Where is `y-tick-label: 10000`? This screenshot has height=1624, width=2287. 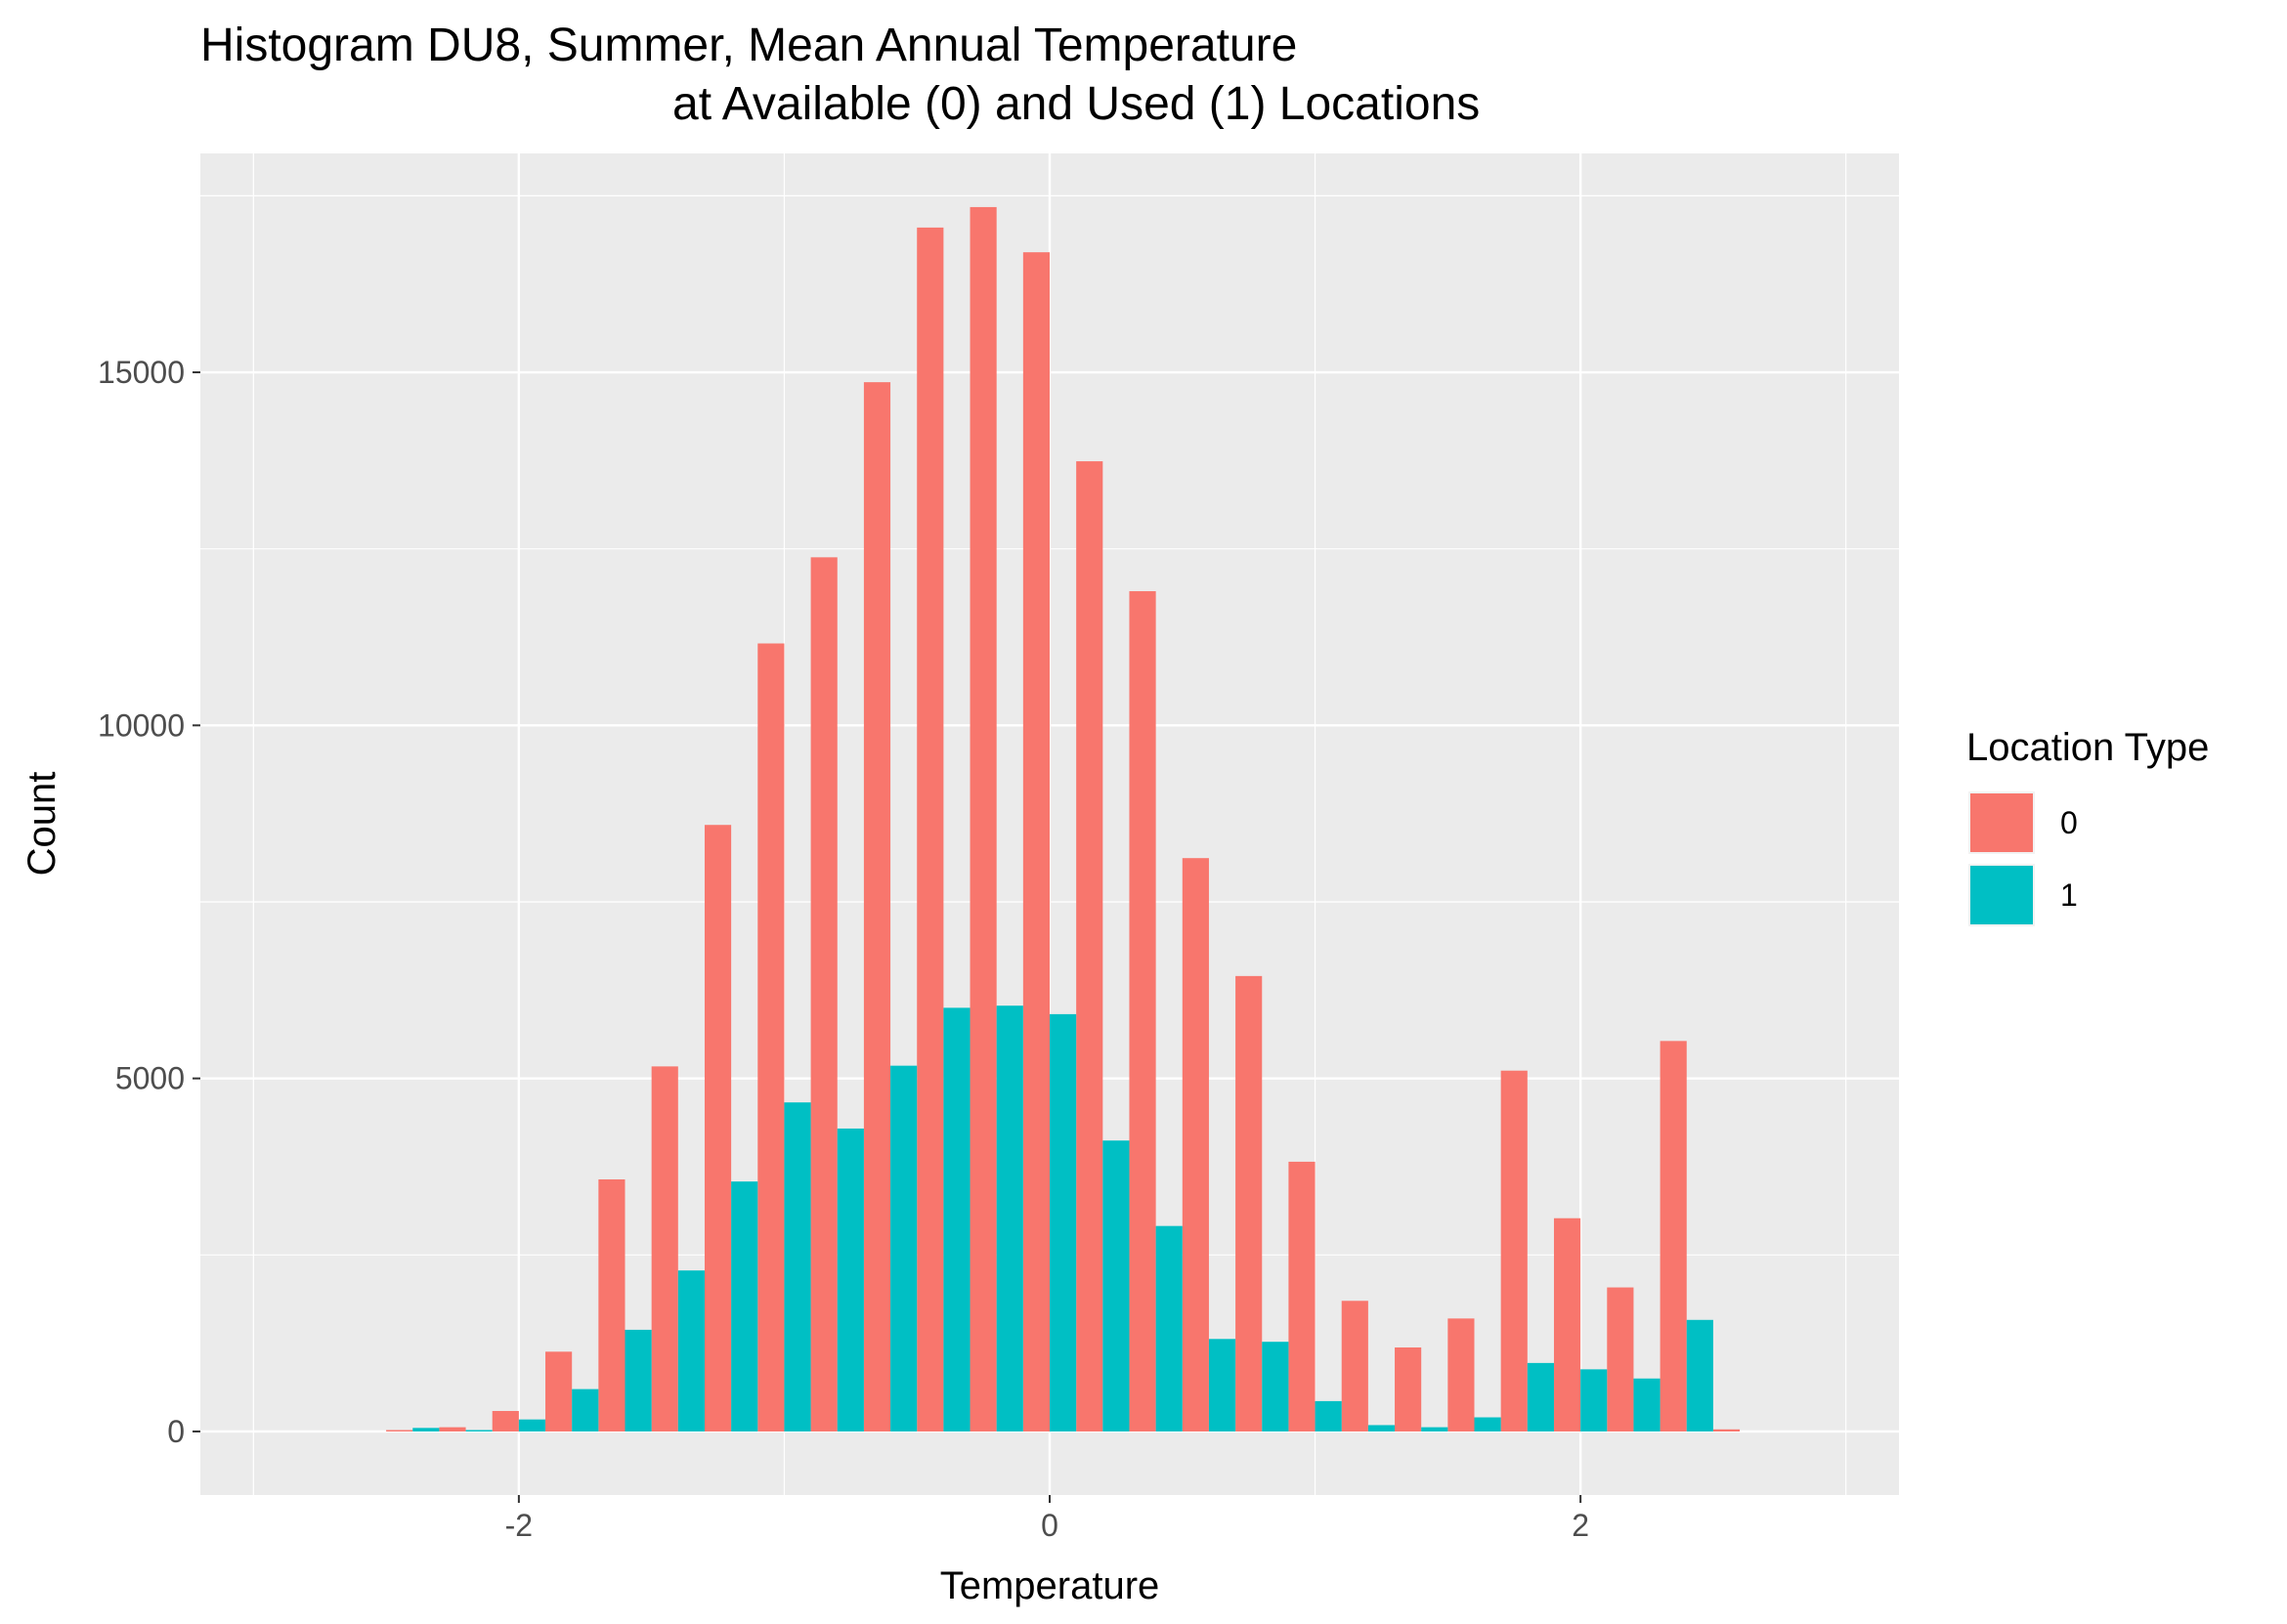 y-tick-label: 10000 is located at coordinates (142, 725).